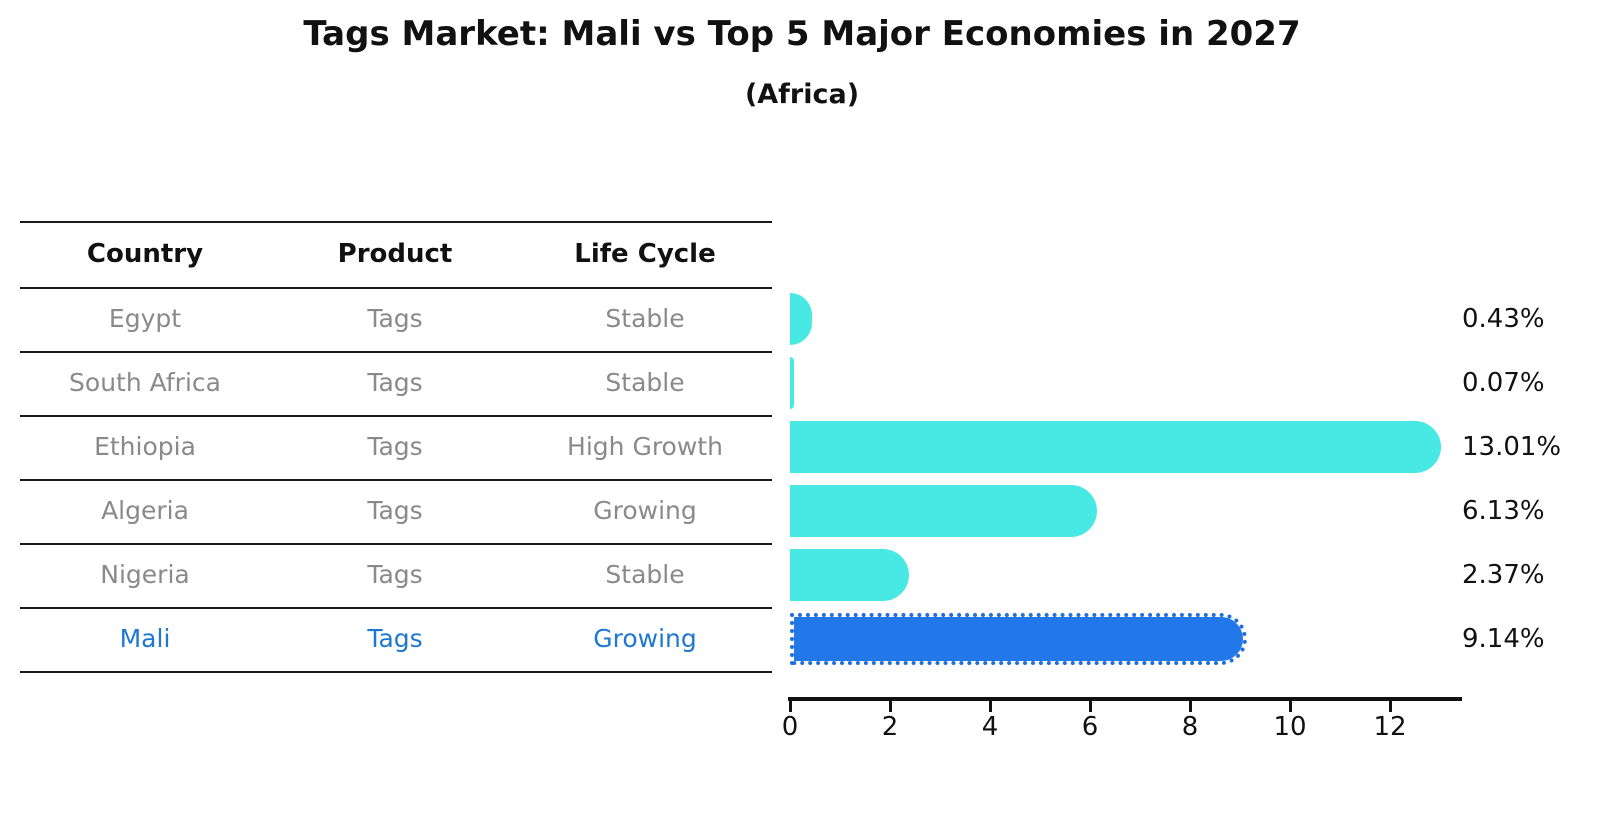 The width and height of the screenshot is (1604, 823). Describe the element at coordinates (849, 575) in the screenshot. I see `bar-nigeria` at that location.